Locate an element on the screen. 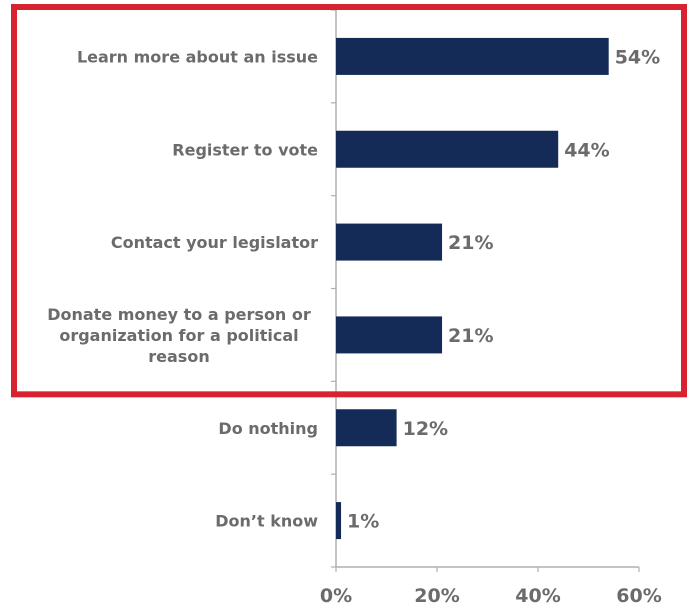 The width and height of the screenshot is (690, 609). category-label: Don’t know is located at coordinates (266, 521).